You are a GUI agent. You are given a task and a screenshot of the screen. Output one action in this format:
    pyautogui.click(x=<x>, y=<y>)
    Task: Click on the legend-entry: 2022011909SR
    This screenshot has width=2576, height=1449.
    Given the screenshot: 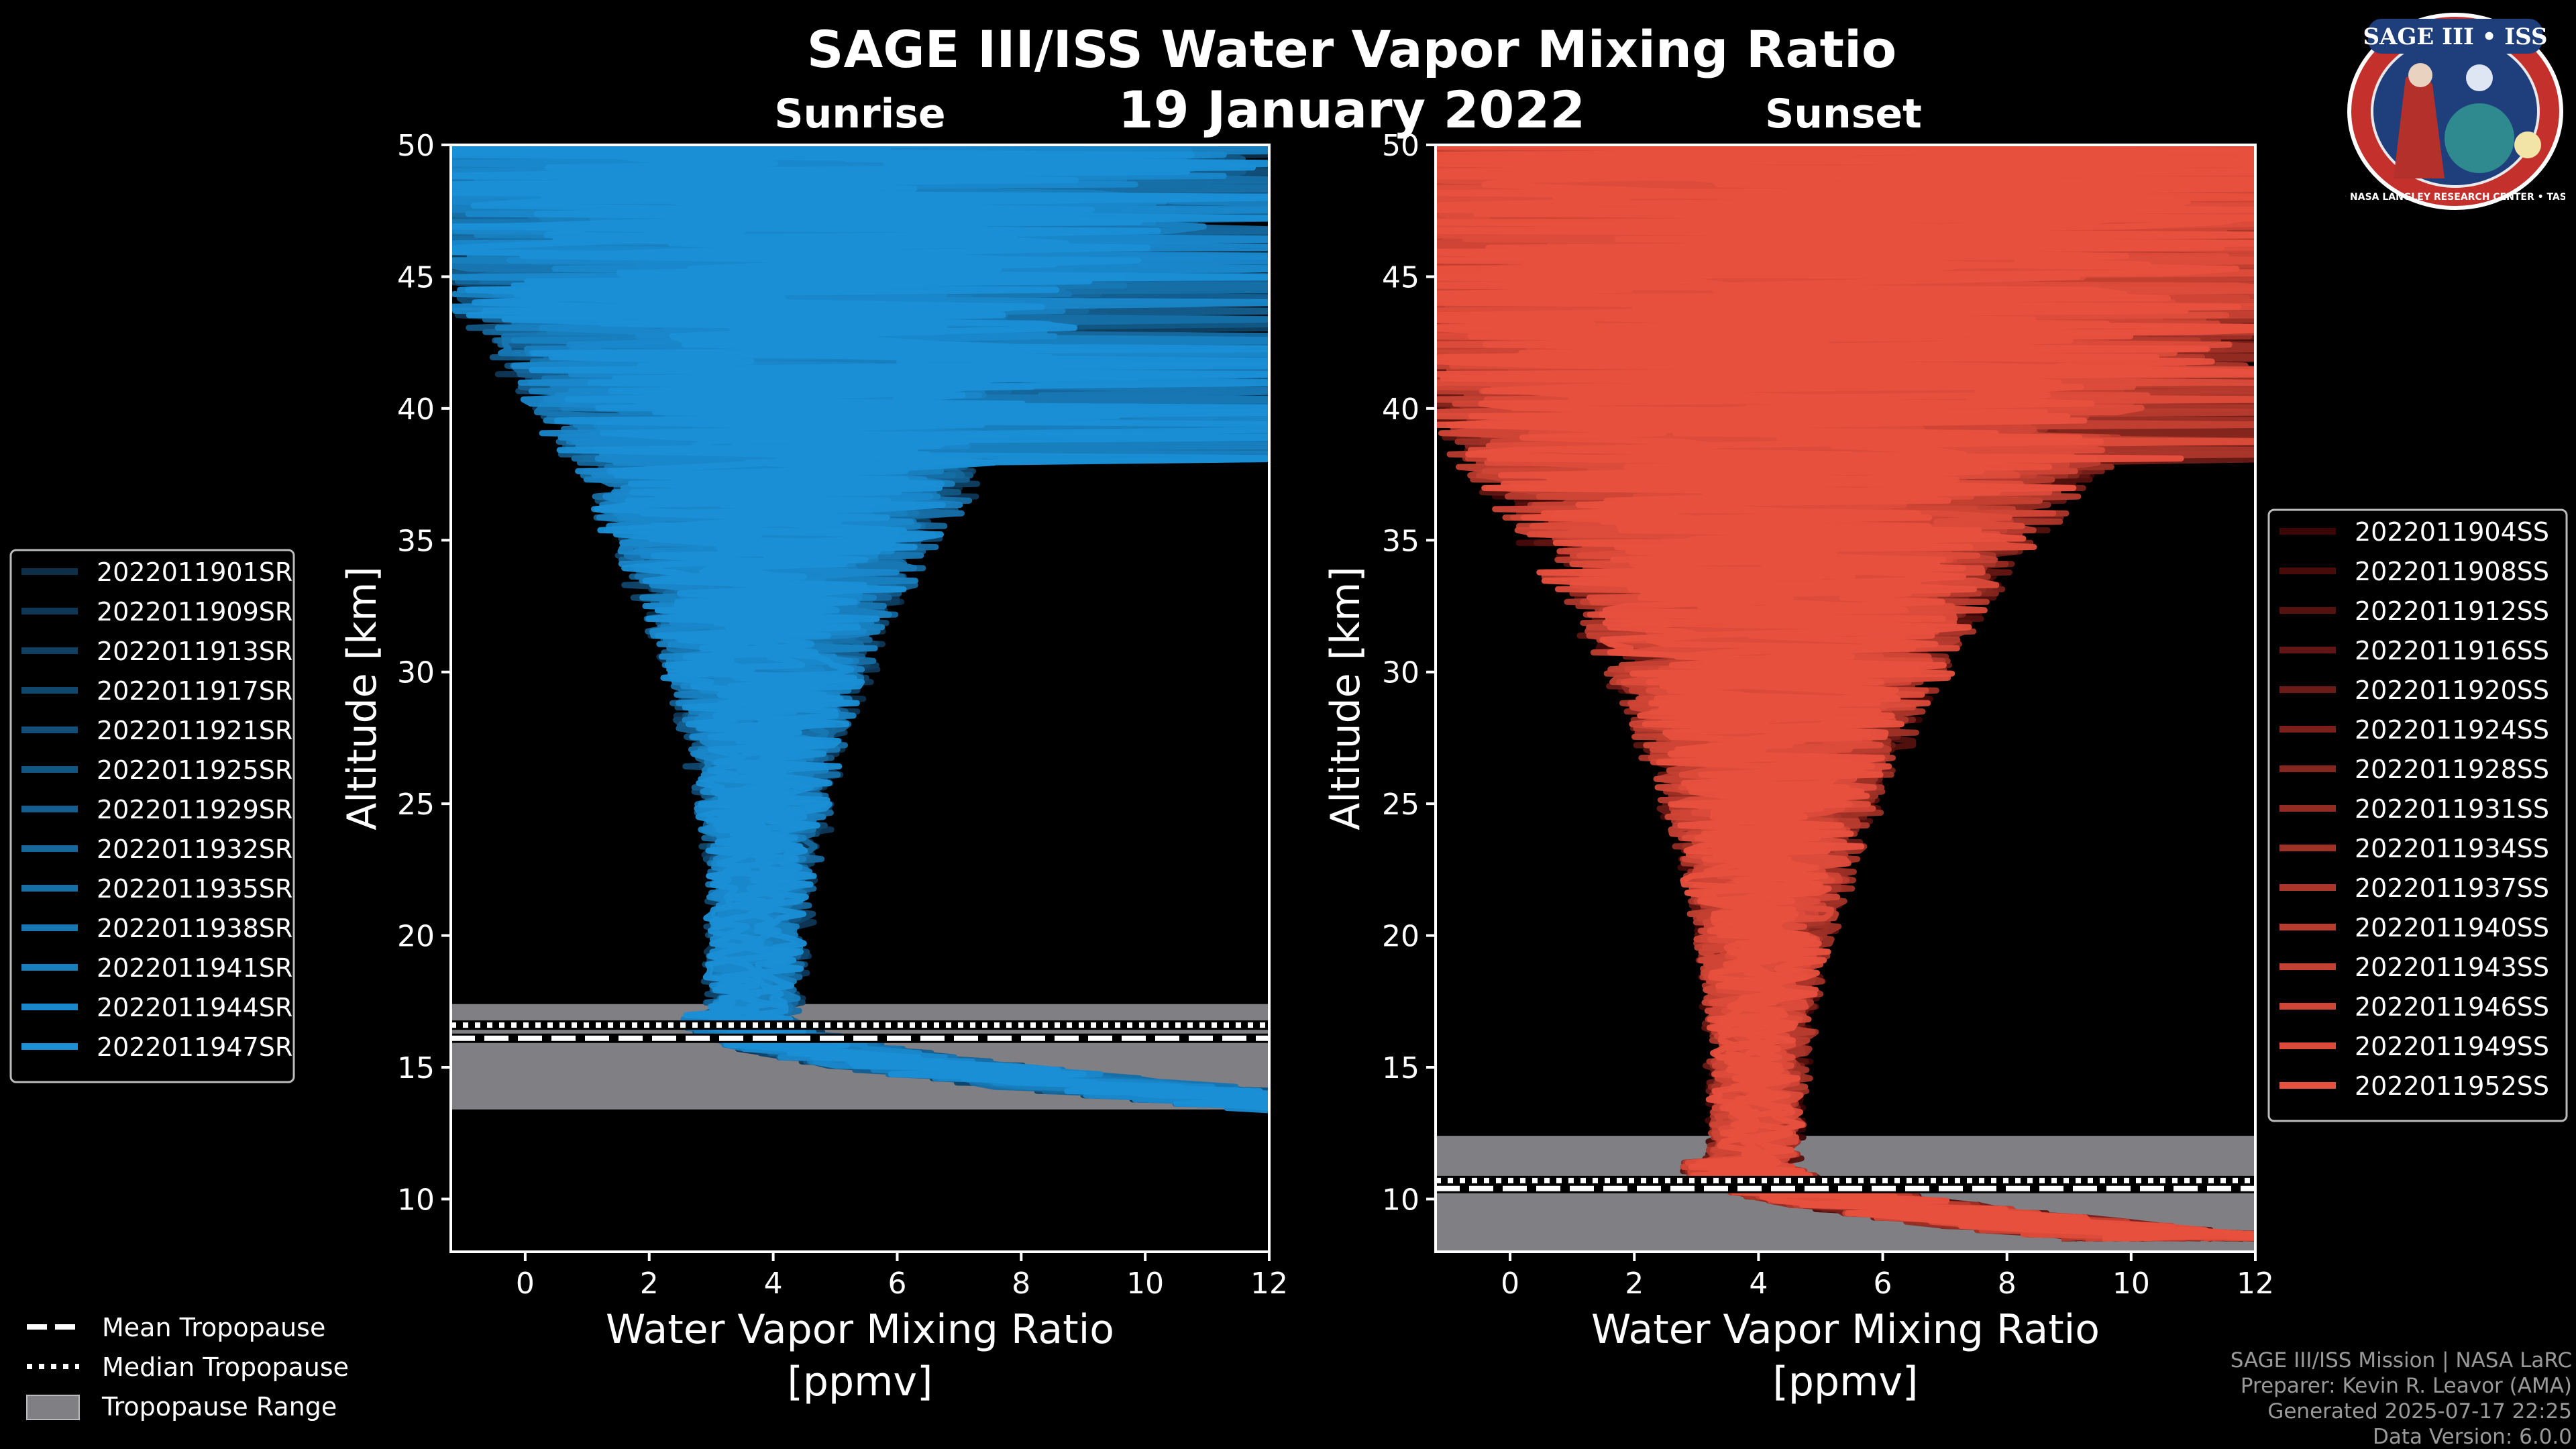 What is the action you would take?
    pyautogui.click(x=194, y=612)
    